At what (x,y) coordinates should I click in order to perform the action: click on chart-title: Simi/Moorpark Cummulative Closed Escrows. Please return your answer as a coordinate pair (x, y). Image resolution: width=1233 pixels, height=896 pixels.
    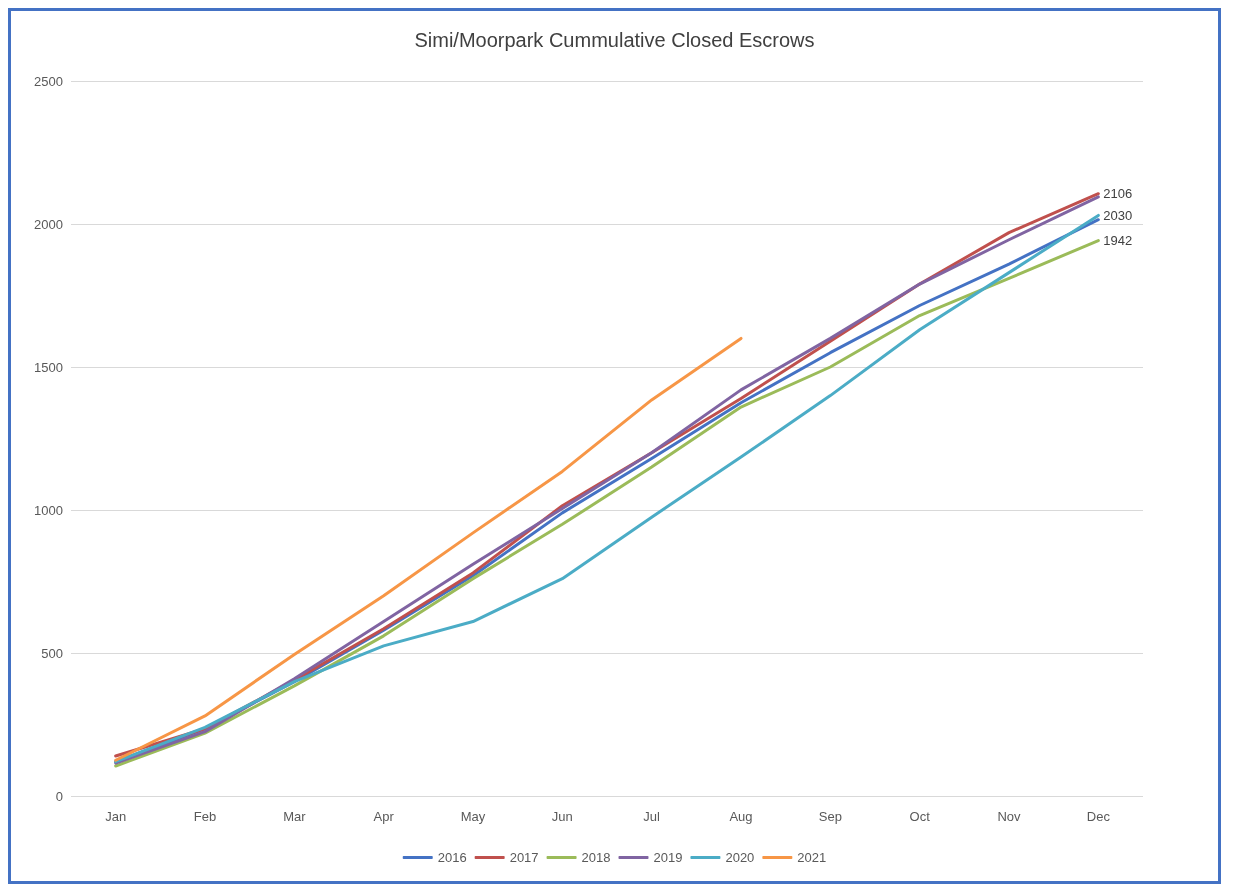
    Looking at the image, I should click on (614, 40).